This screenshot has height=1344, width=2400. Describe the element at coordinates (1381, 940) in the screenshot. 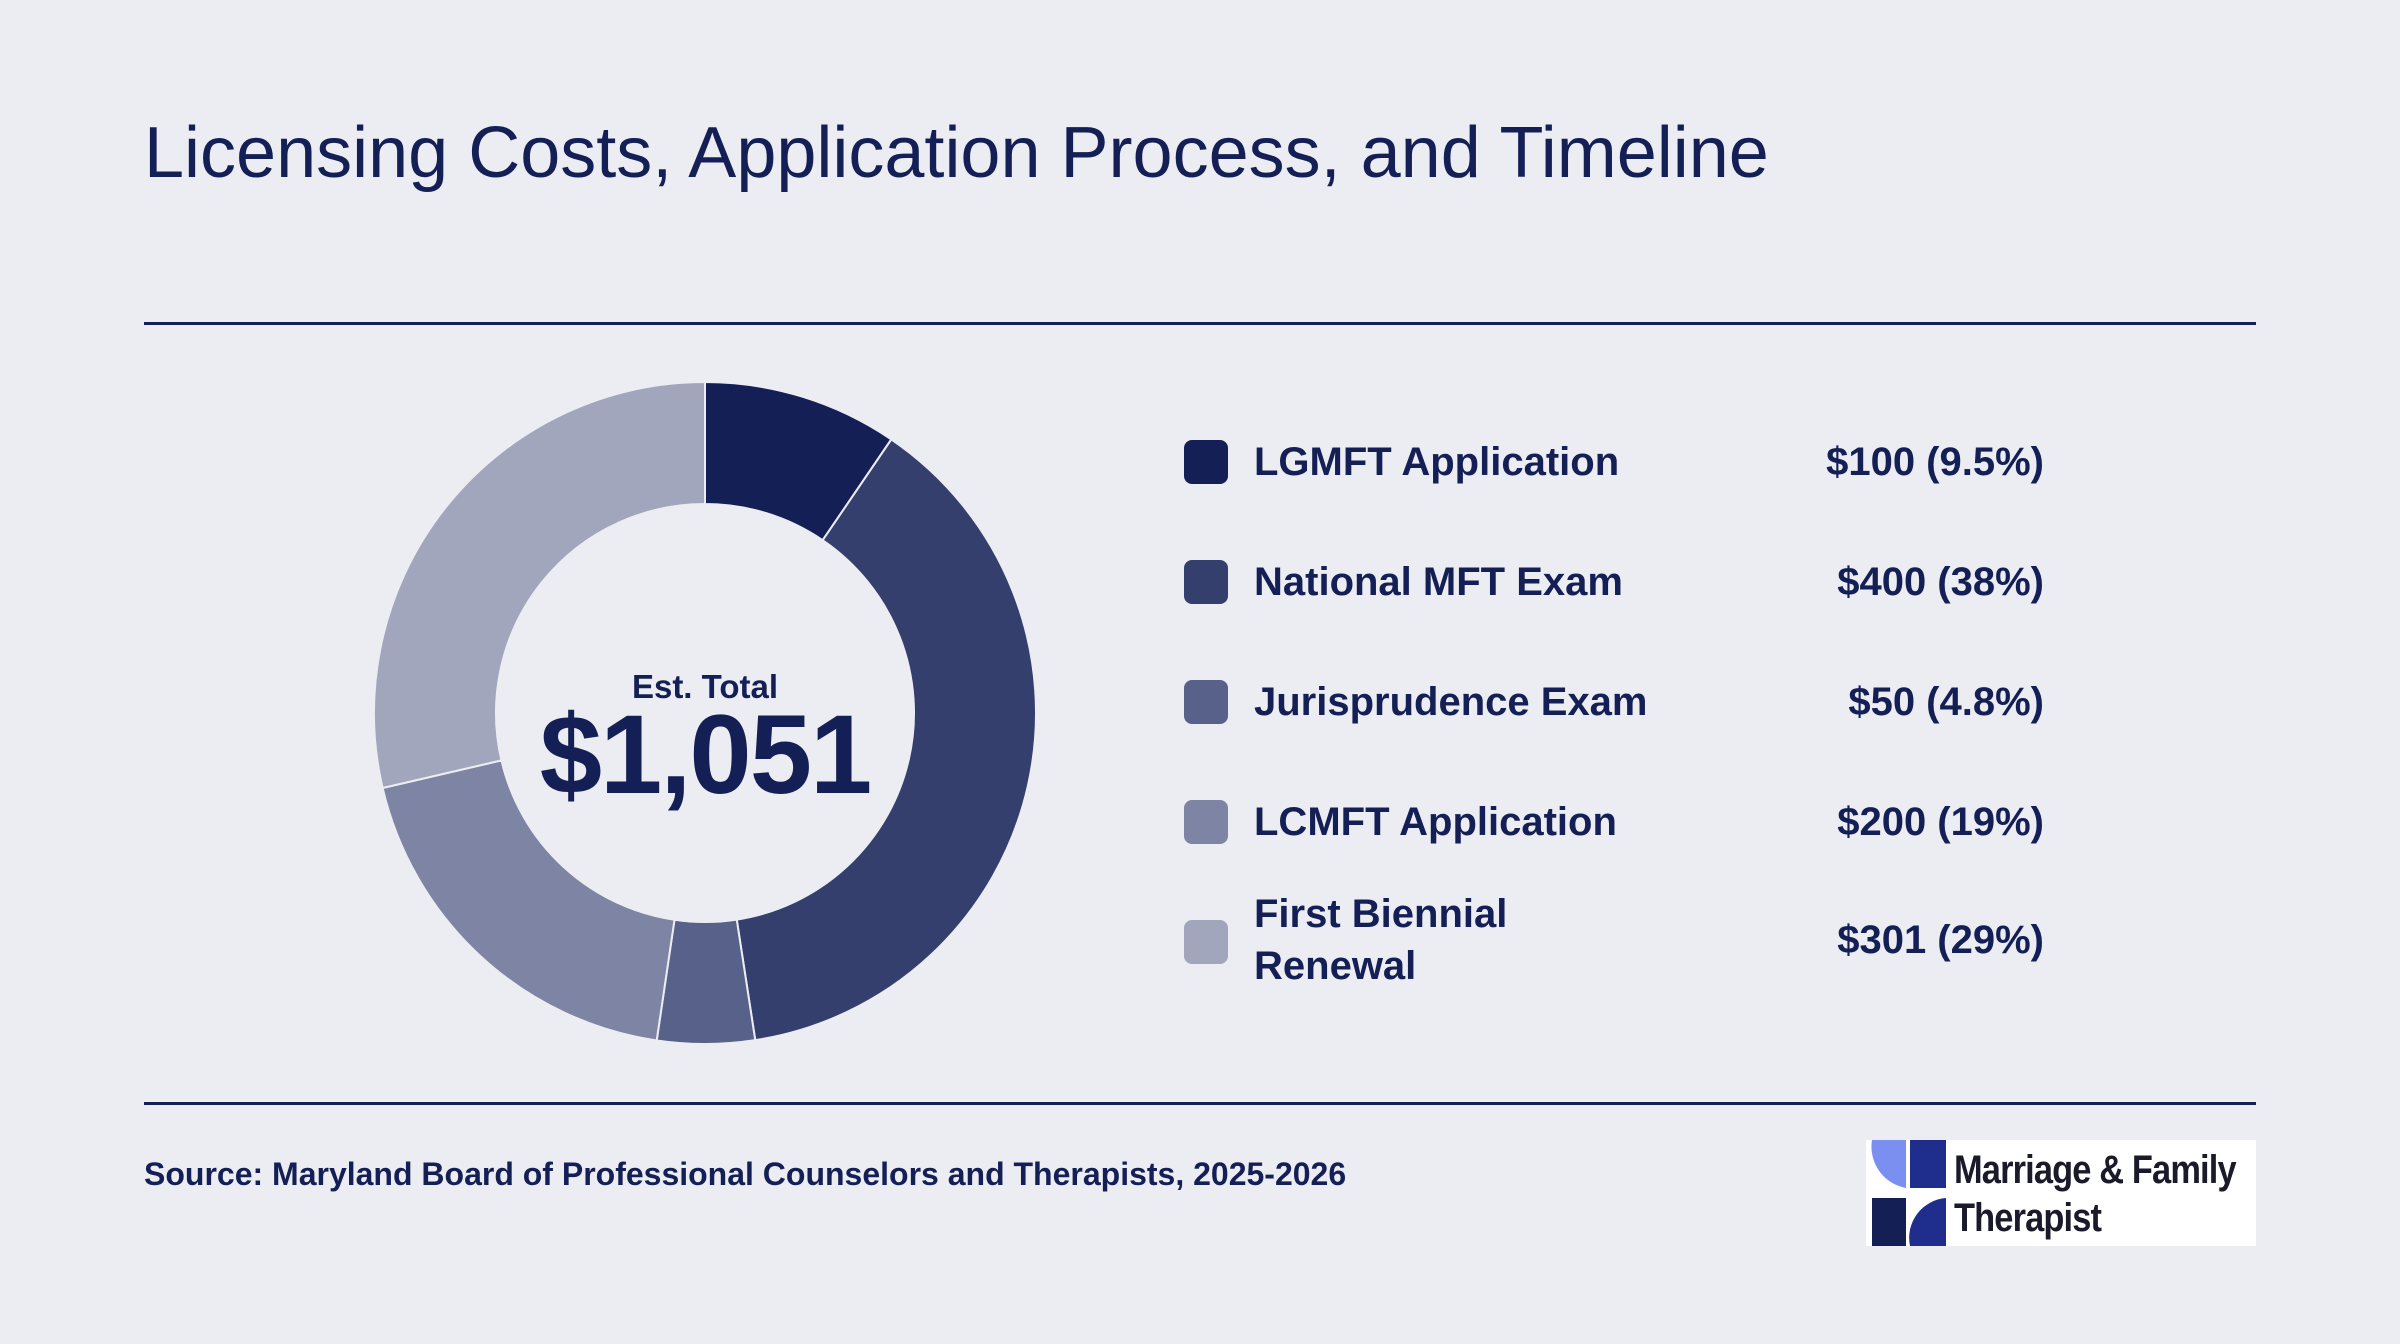

I see `legend-label: First Biennial Renewal` at that location.